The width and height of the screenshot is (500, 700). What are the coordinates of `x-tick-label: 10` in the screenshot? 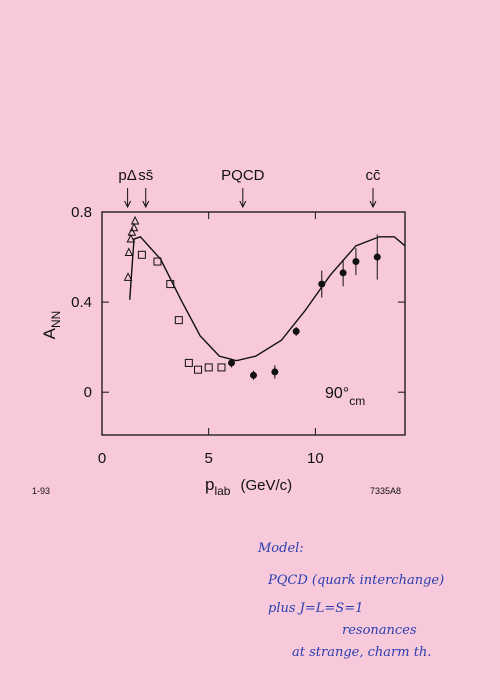 It's located at (315, 458).